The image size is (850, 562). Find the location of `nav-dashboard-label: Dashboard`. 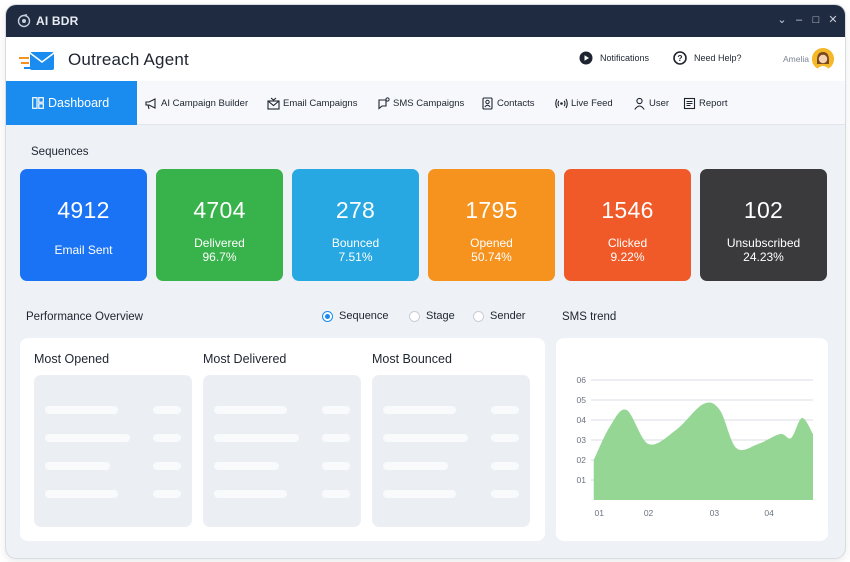

nav-dashboard-label: Dashboard is located at coordinates (79, 103).